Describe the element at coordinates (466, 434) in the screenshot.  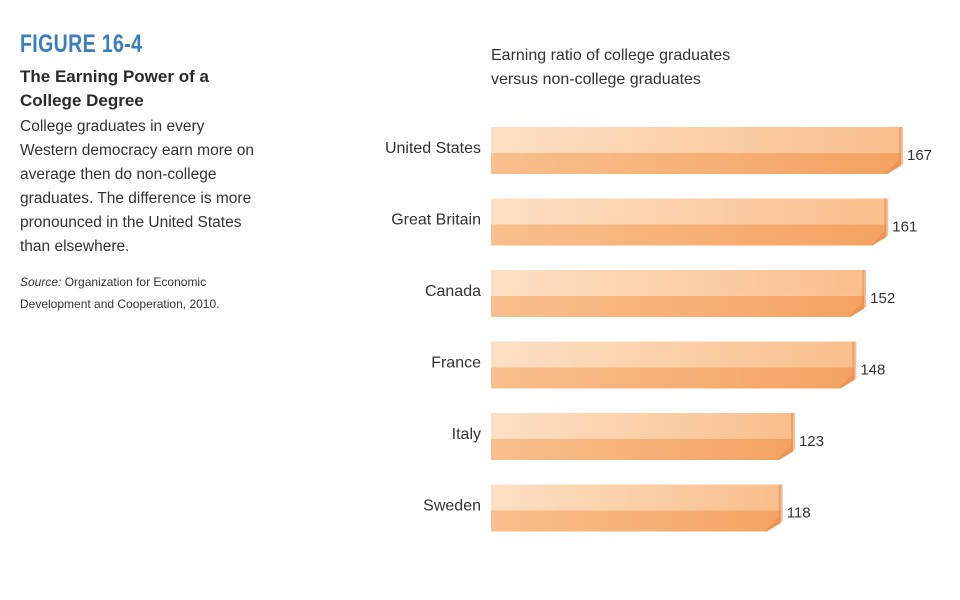
I see `category-label: Italy` at that location.